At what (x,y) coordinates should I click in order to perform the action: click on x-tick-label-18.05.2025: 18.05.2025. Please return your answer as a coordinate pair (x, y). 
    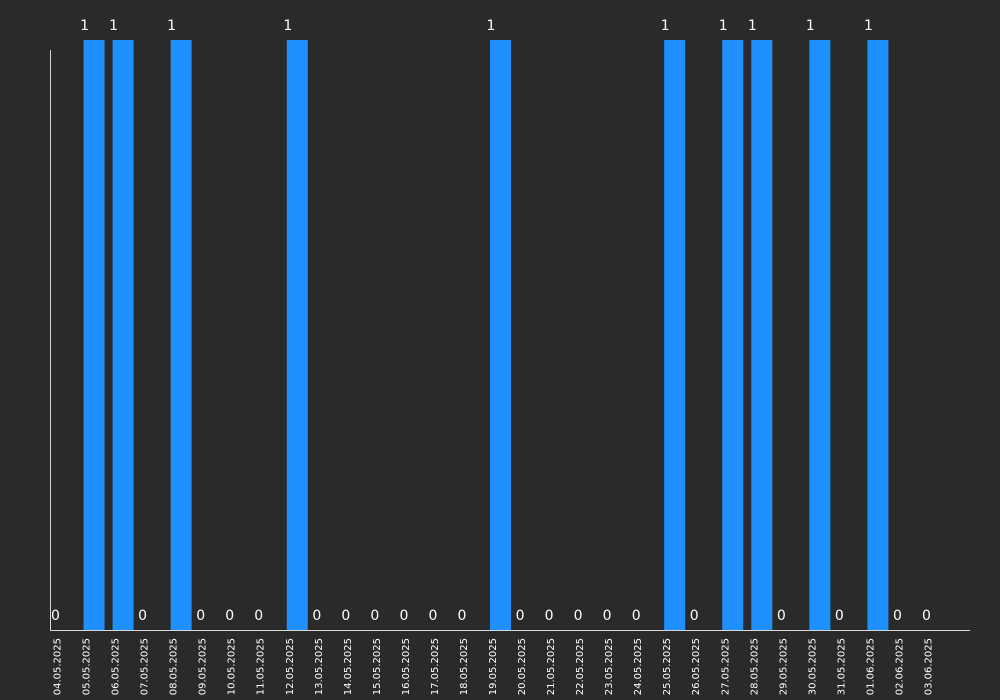
    Looking at the image, I should click on (464, 666).